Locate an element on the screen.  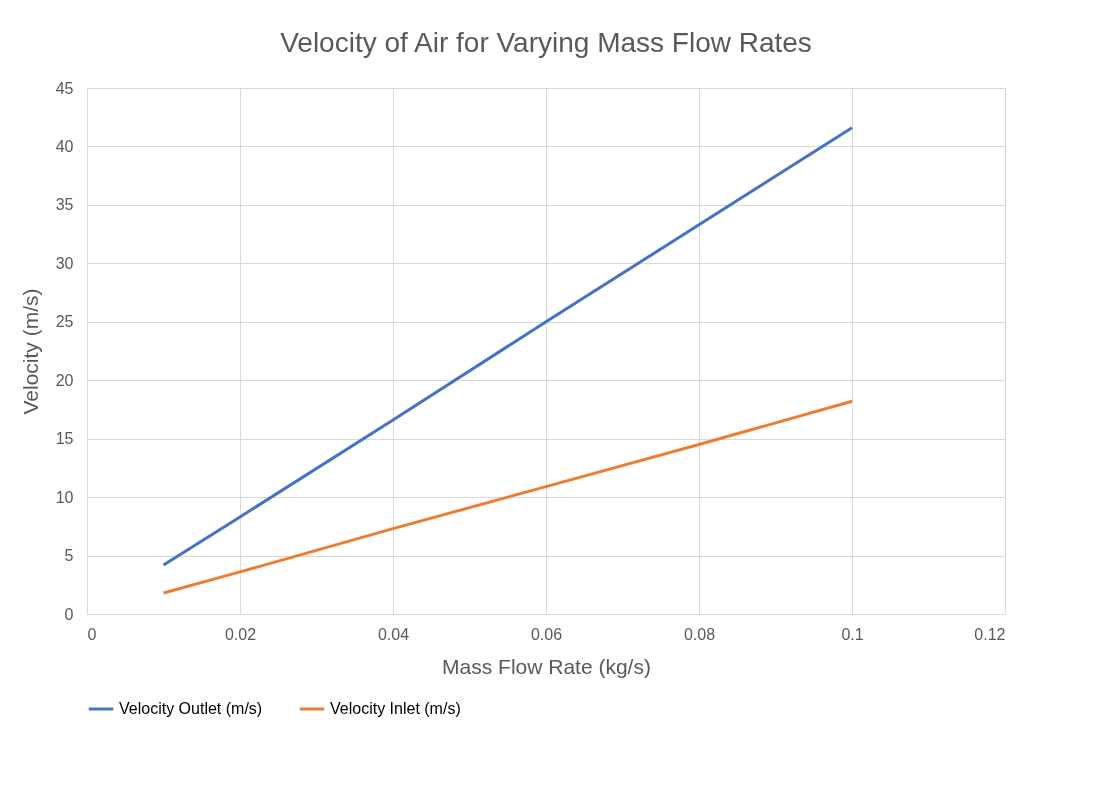
y-axis-title: Velocity (m/s) is located at coordinates (30, 351).